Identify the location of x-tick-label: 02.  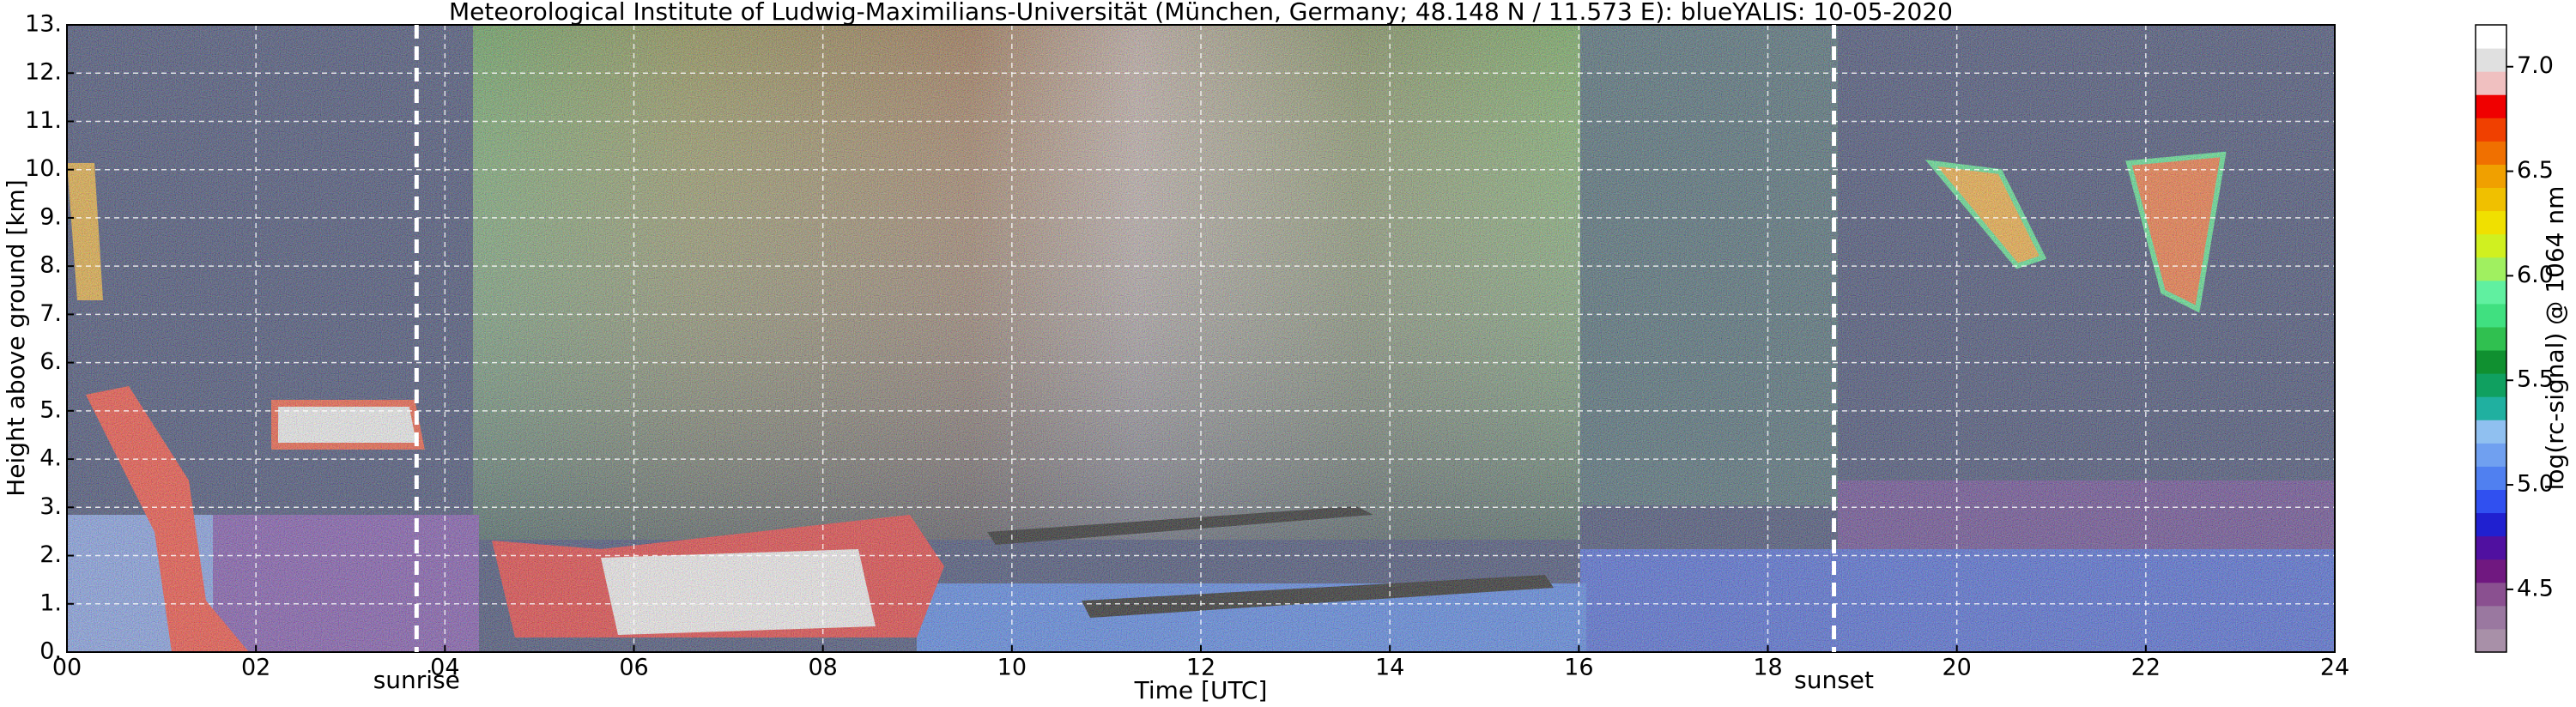
(255, 668).